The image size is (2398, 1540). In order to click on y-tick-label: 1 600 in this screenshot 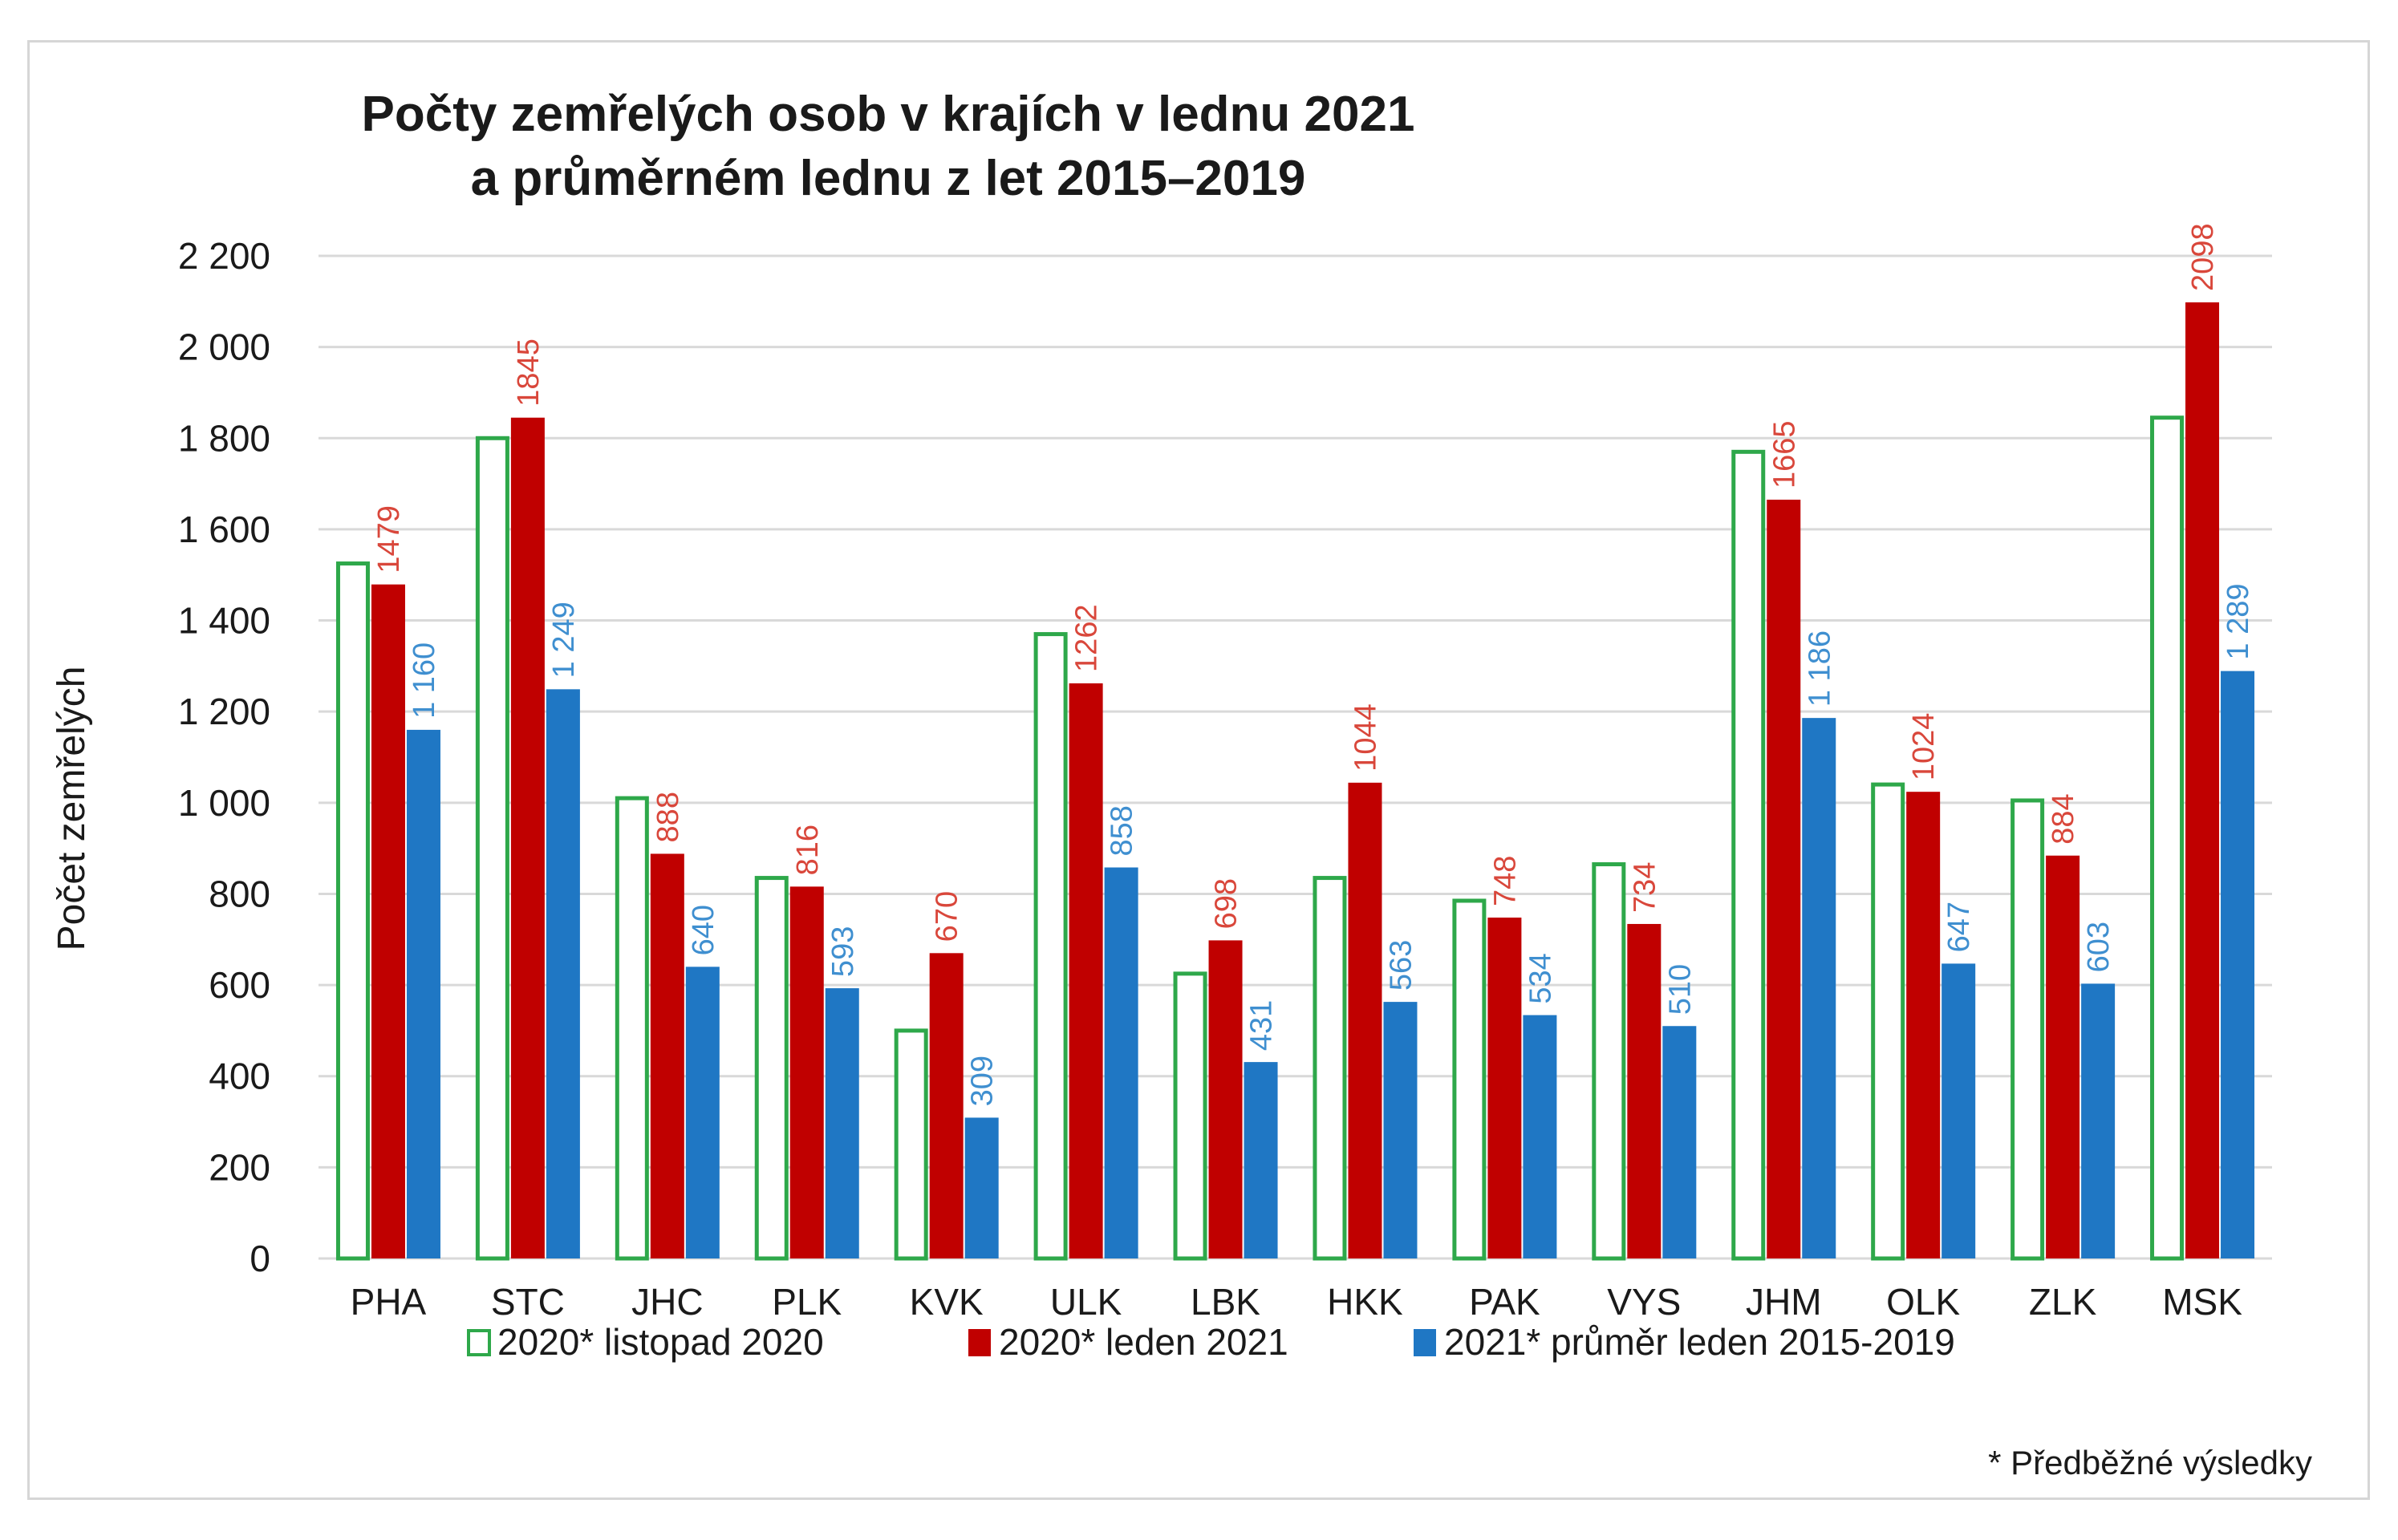, I will do `click(224, 529)`.